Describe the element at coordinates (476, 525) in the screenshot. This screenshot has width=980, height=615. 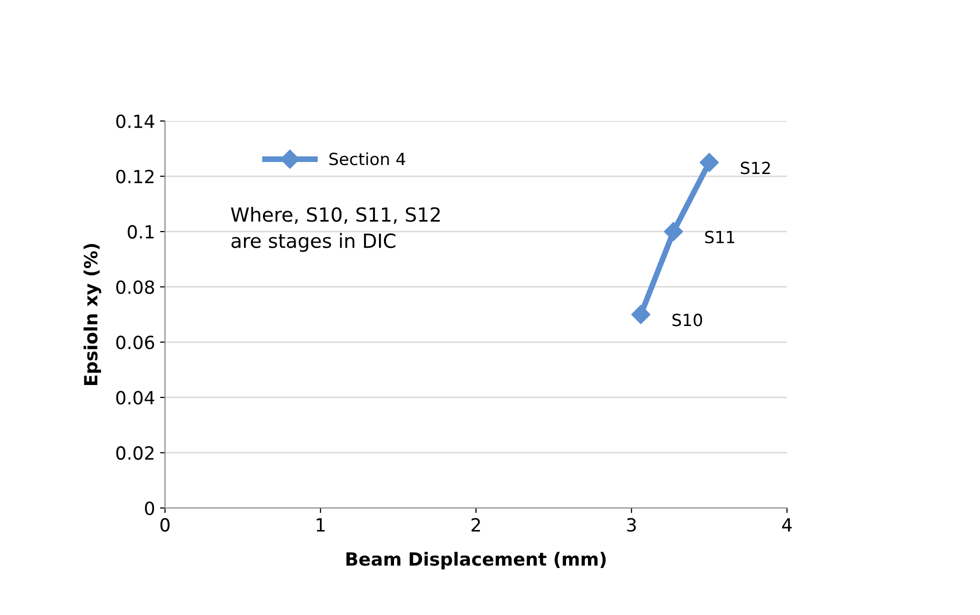
I see `x-tick-label: 2` at that location.